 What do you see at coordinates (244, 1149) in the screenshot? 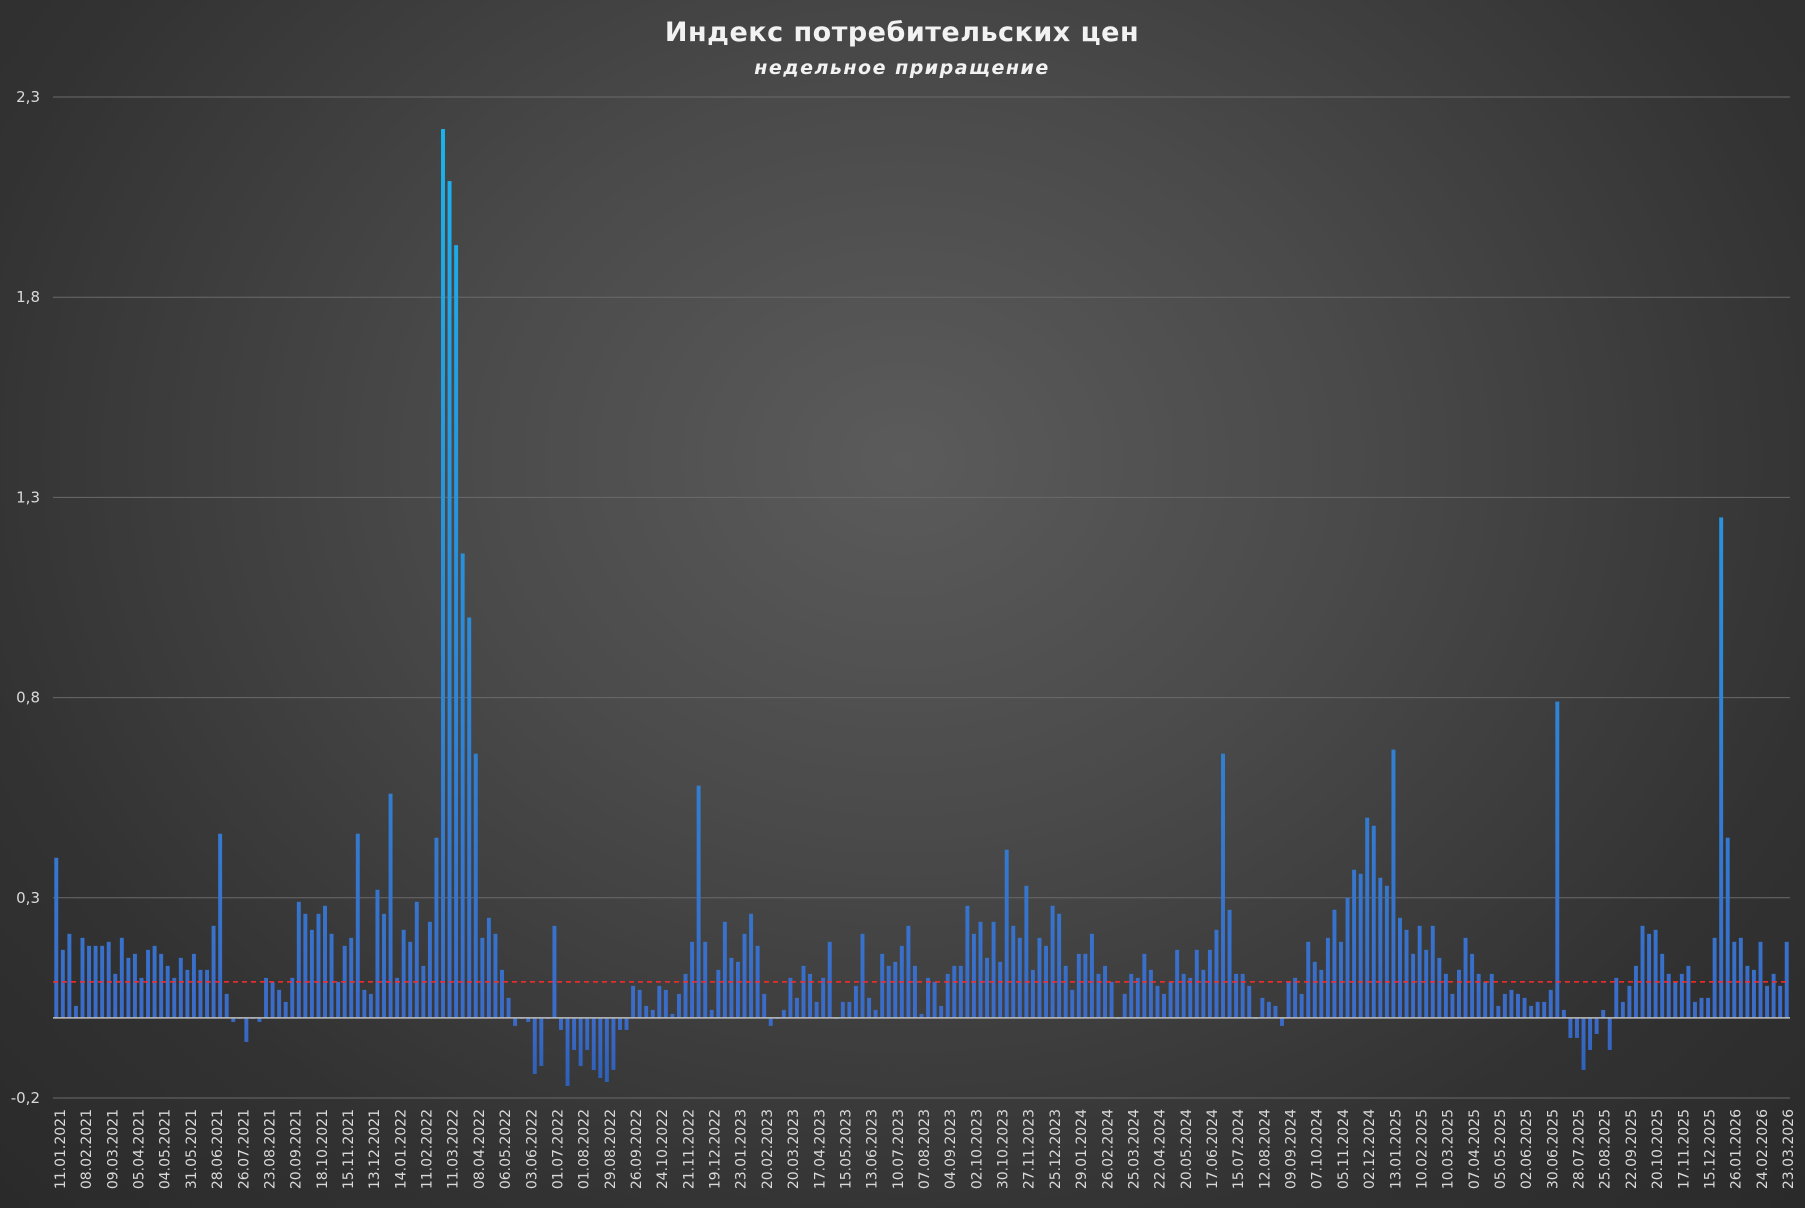
I see `x-tick-label: 26.07.2021` at bounding box center [244, 1149].